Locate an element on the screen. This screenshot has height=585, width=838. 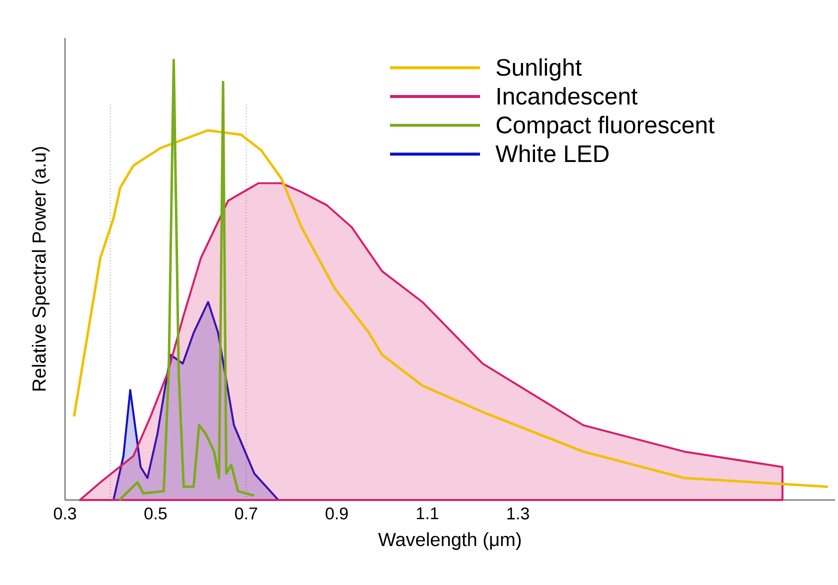
x-tick-label: 1.3 is located at coordinates (518, 513).